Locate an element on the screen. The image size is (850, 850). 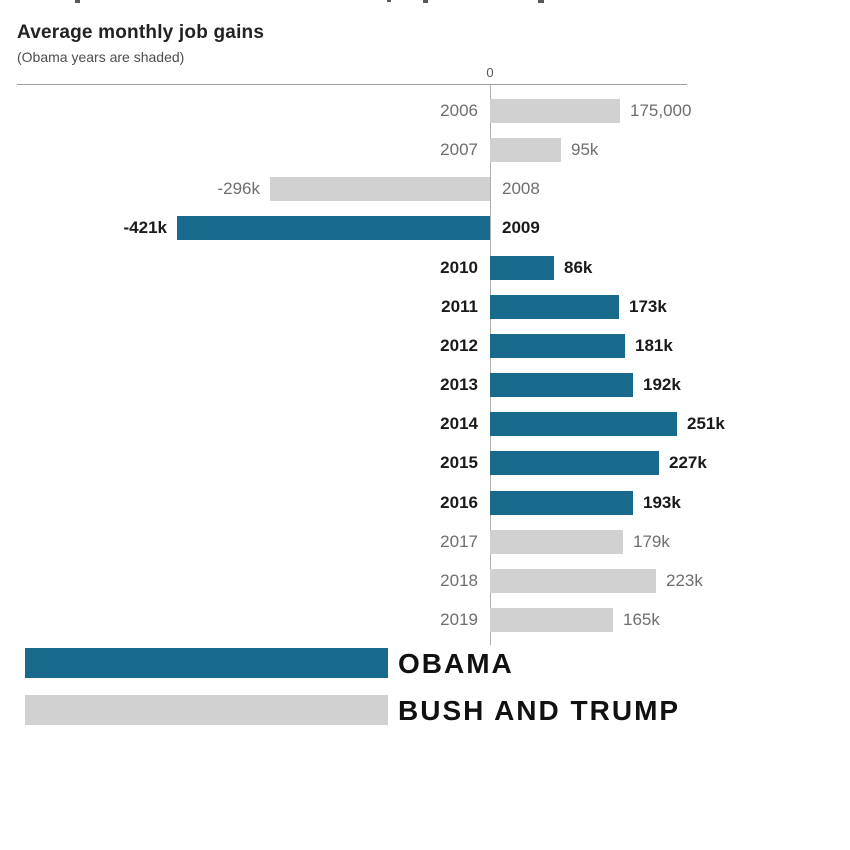
value-label-2010: 86k is located at coordinates (578, 267).